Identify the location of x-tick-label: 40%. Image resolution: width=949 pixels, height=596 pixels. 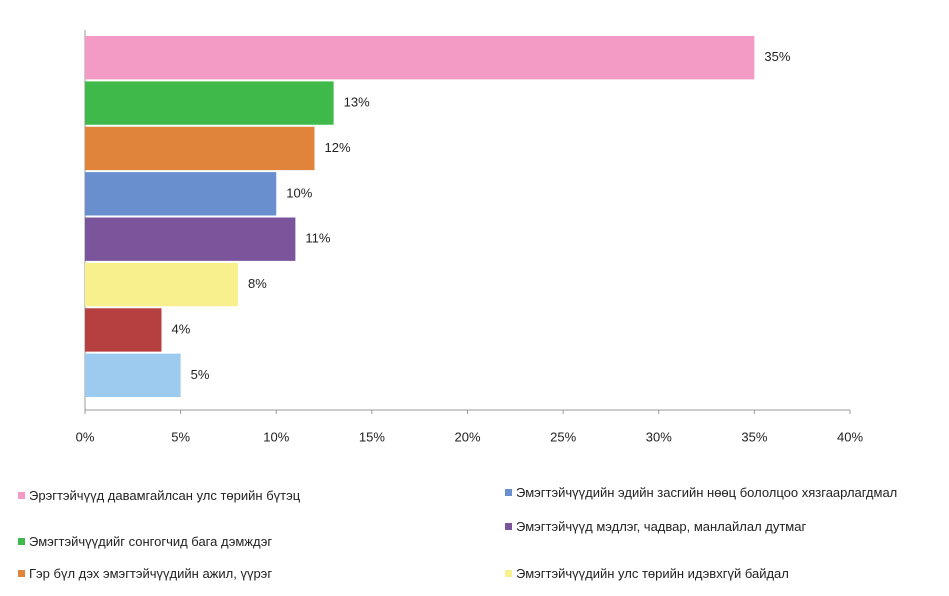
(850, 436).